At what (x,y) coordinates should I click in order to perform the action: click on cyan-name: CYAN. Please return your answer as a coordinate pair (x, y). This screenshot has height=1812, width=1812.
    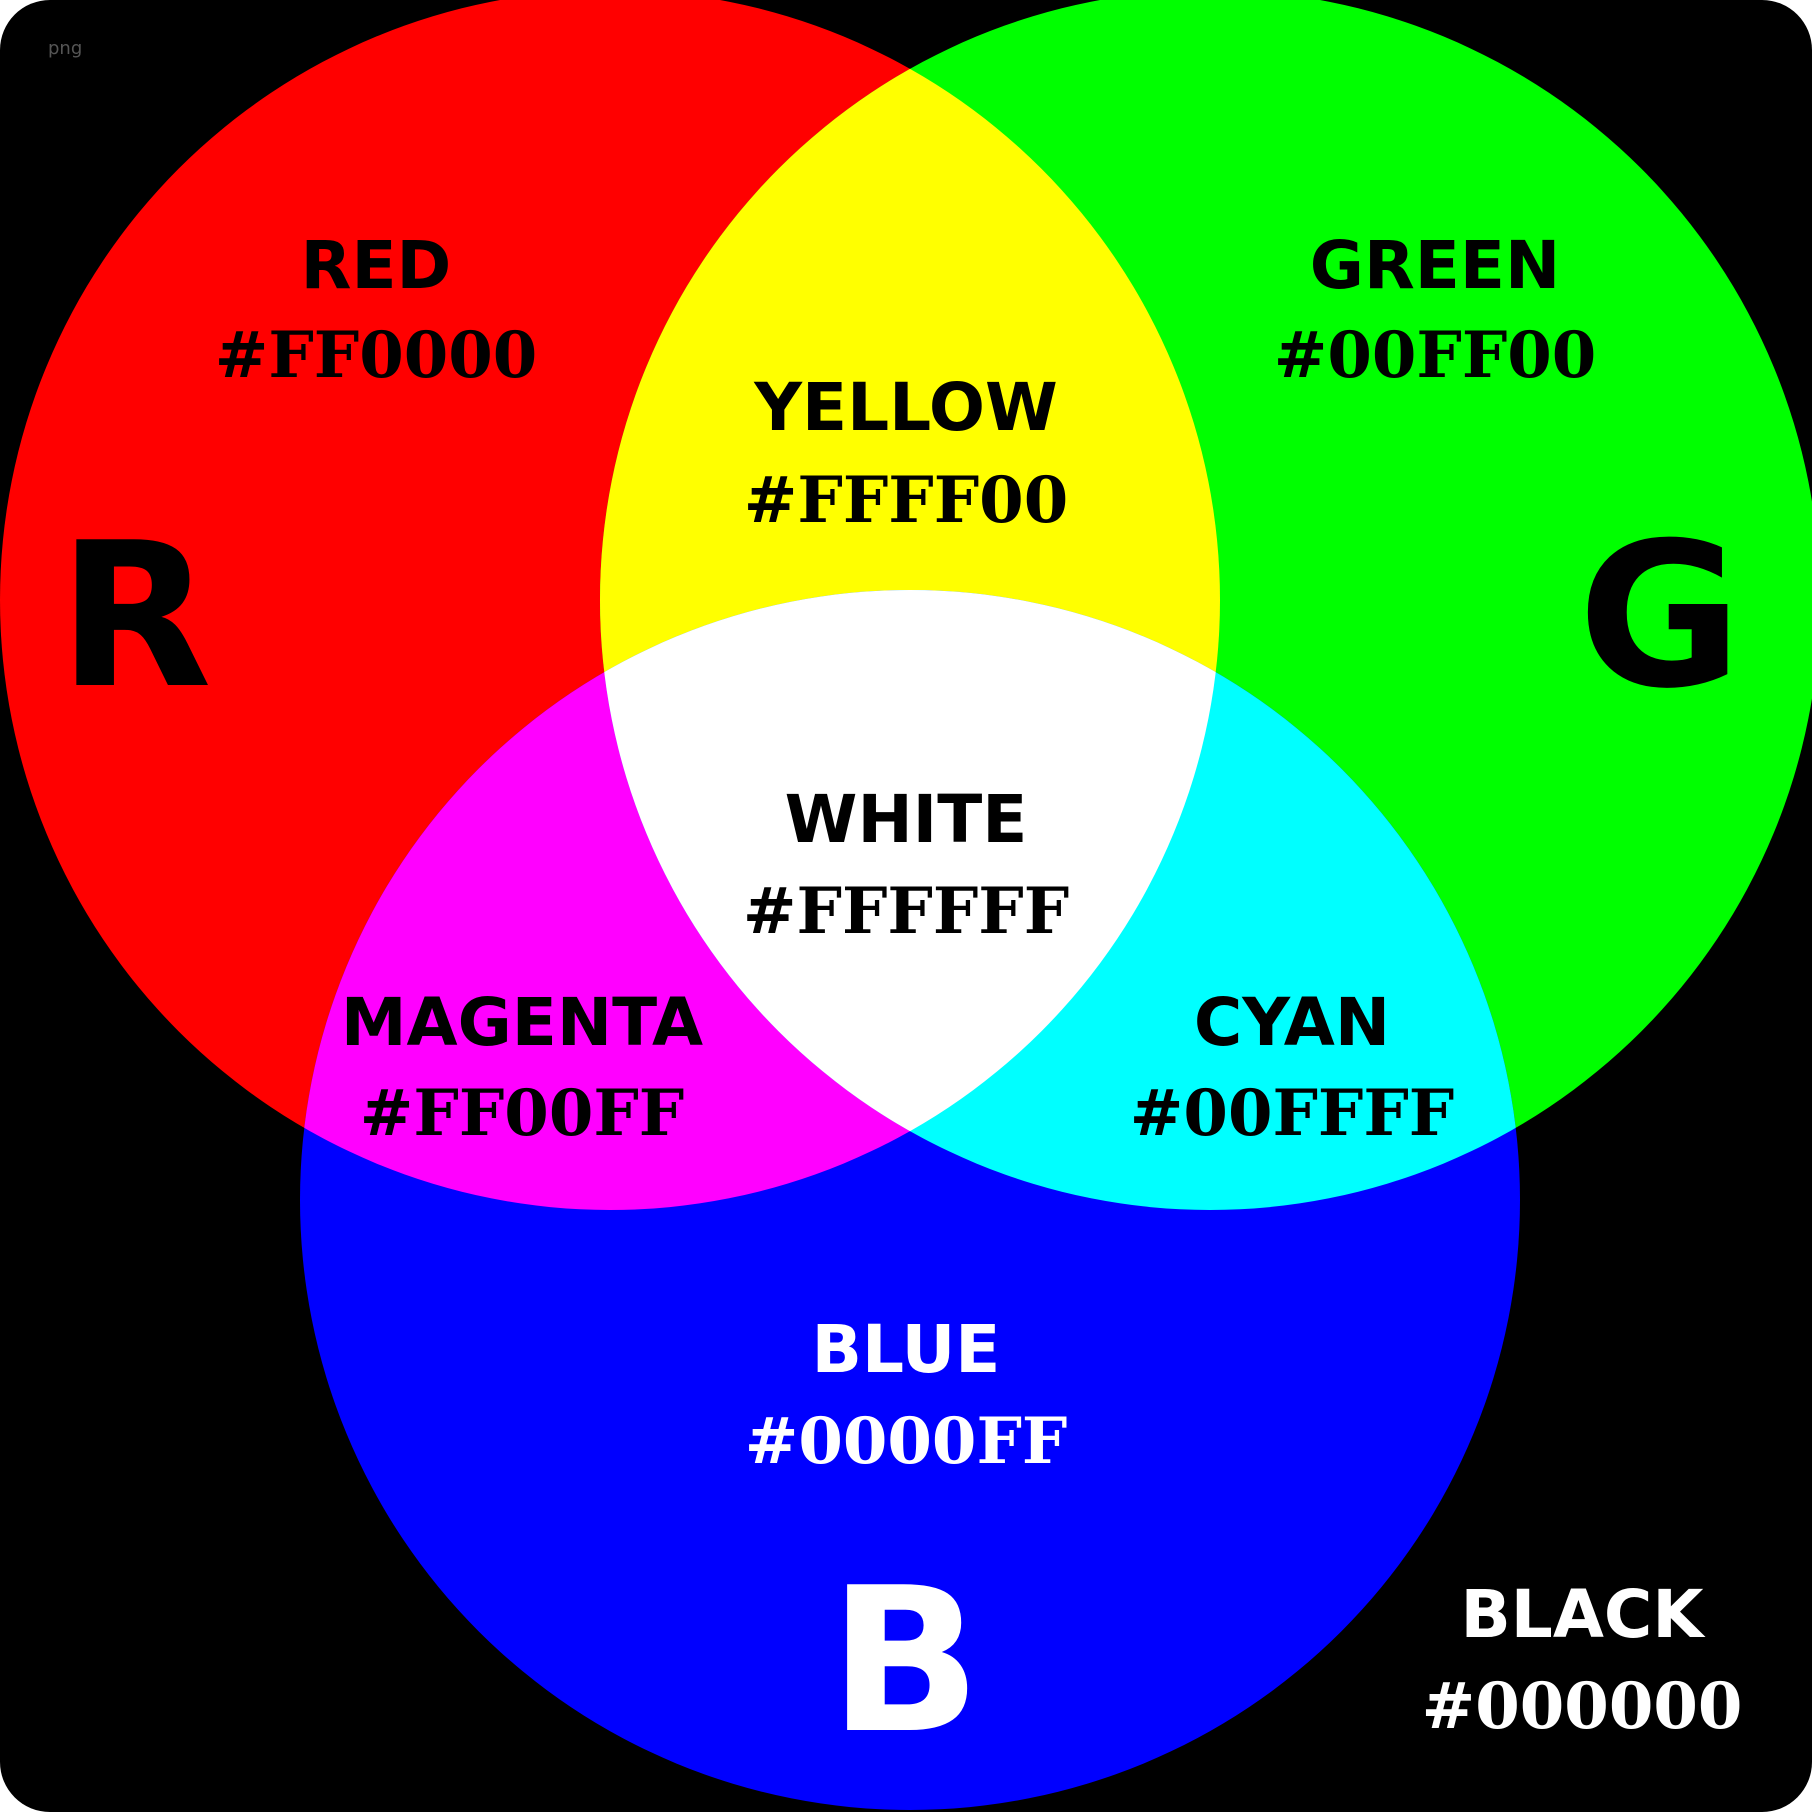
    Looking at the image, I should click on (1292, 1022).